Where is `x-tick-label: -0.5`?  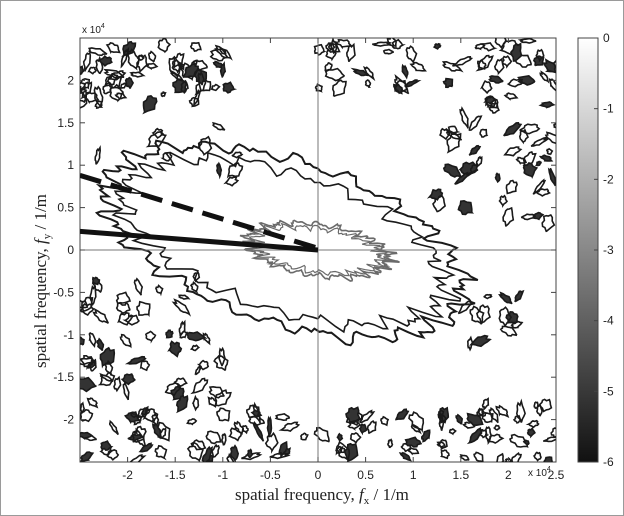 x-tick-label: -0.5 is located at coordinates (270, 475).